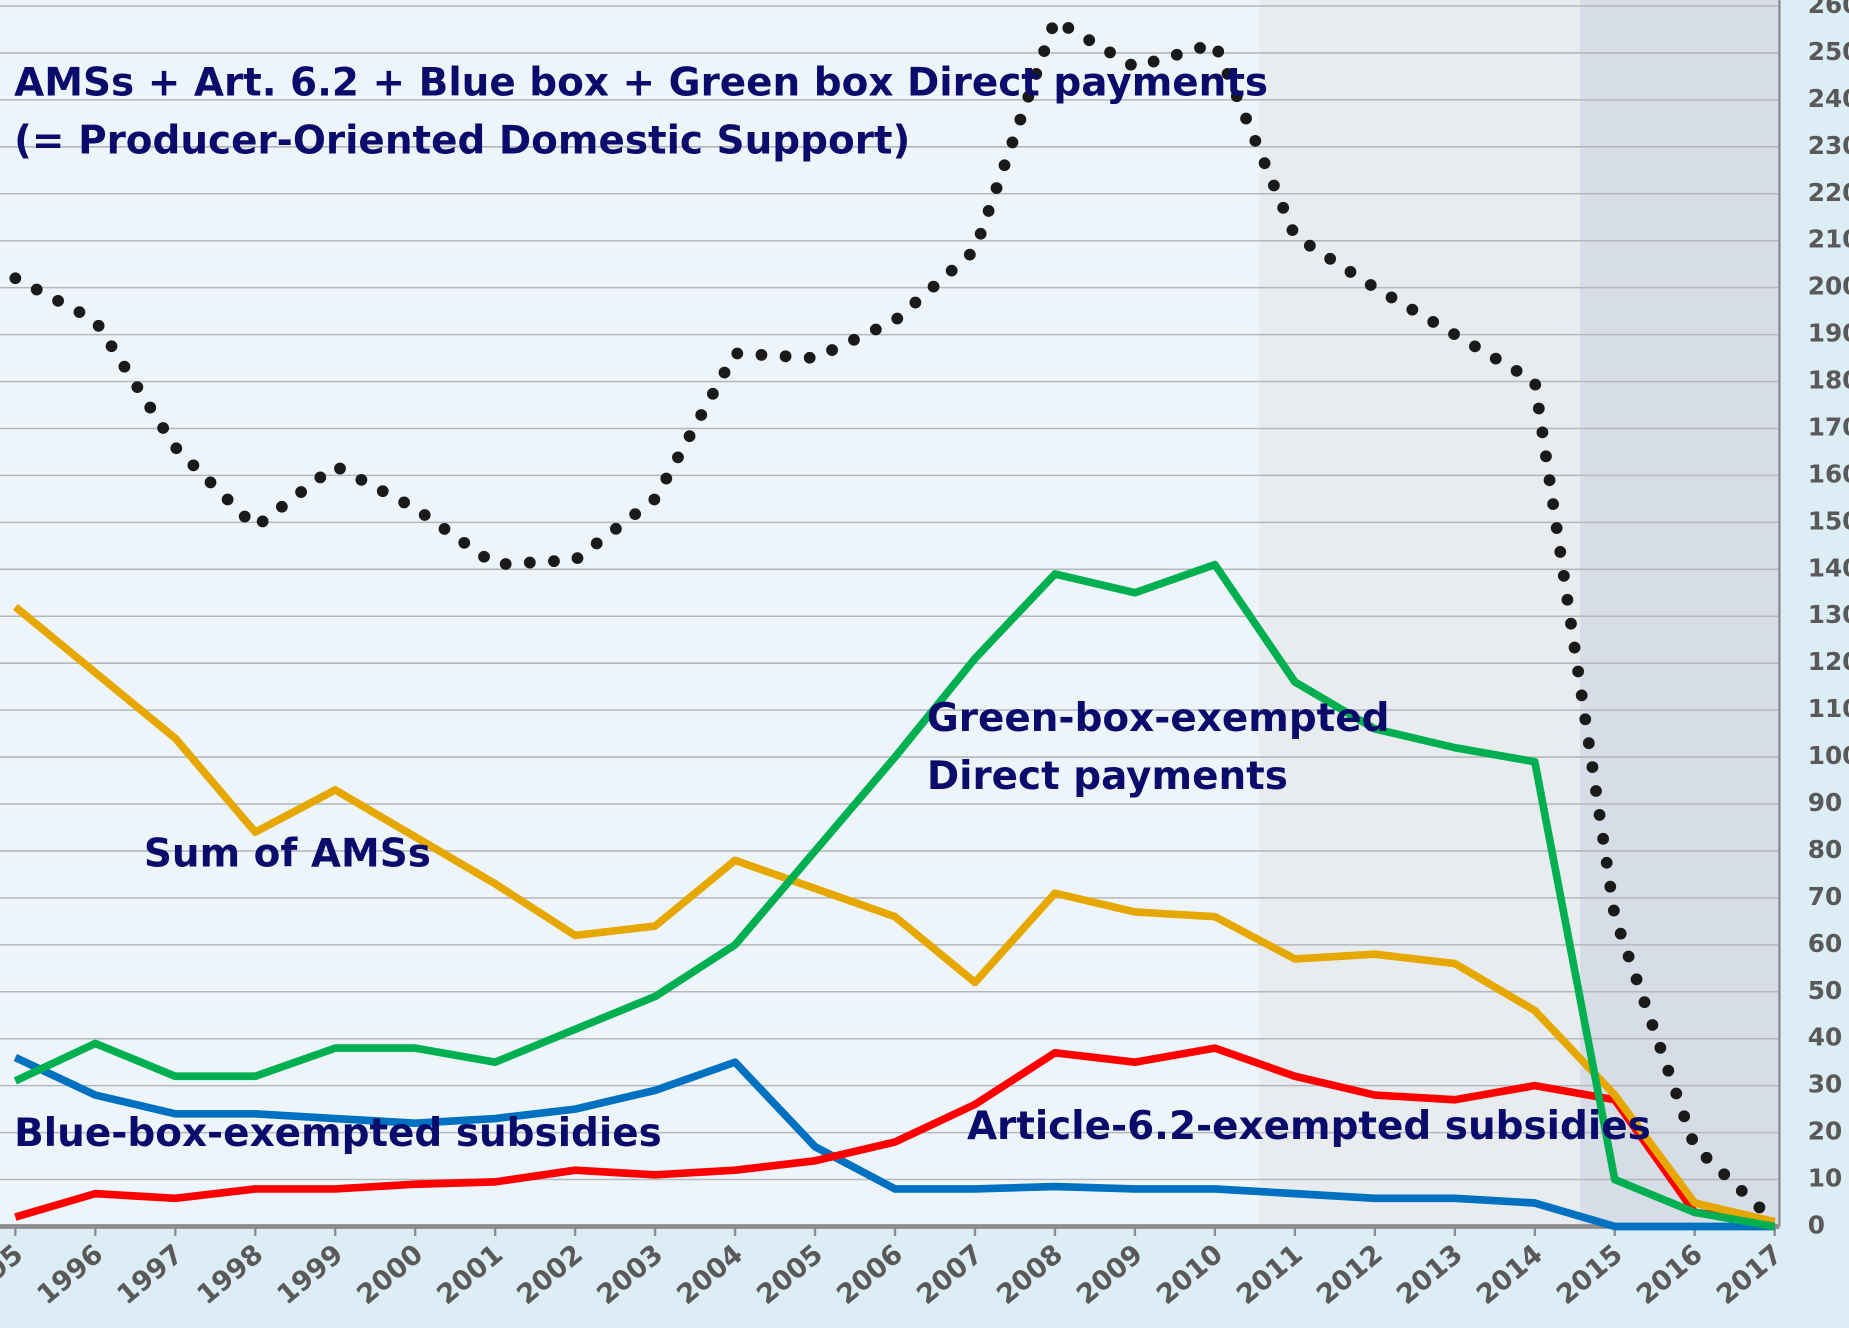 This screenshot has width=1849, height=1328. I want to click on y-tick-label: 220, so click(1828, 192).